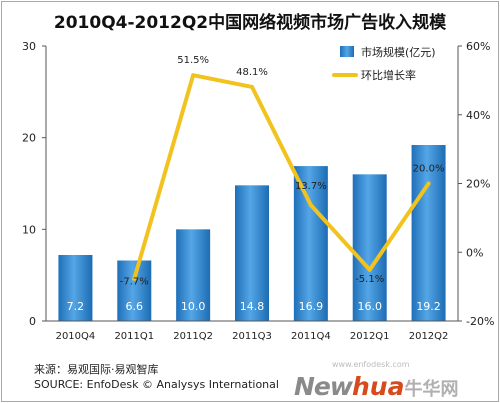 Image resolution: width=500 pixels, height=403 pixels. What do you see at coordinates (193, 60) in the screenshot?
I see `growth-rate-label: 51.5%` at bounding box center [193, 60].